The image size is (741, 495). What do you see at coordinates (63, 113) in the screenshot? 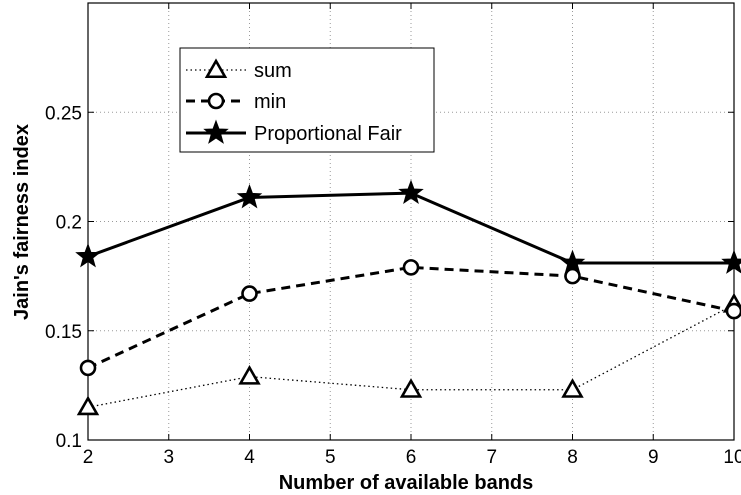
I see `y-tick-label: 0.25` at bounding box center [63, 113].